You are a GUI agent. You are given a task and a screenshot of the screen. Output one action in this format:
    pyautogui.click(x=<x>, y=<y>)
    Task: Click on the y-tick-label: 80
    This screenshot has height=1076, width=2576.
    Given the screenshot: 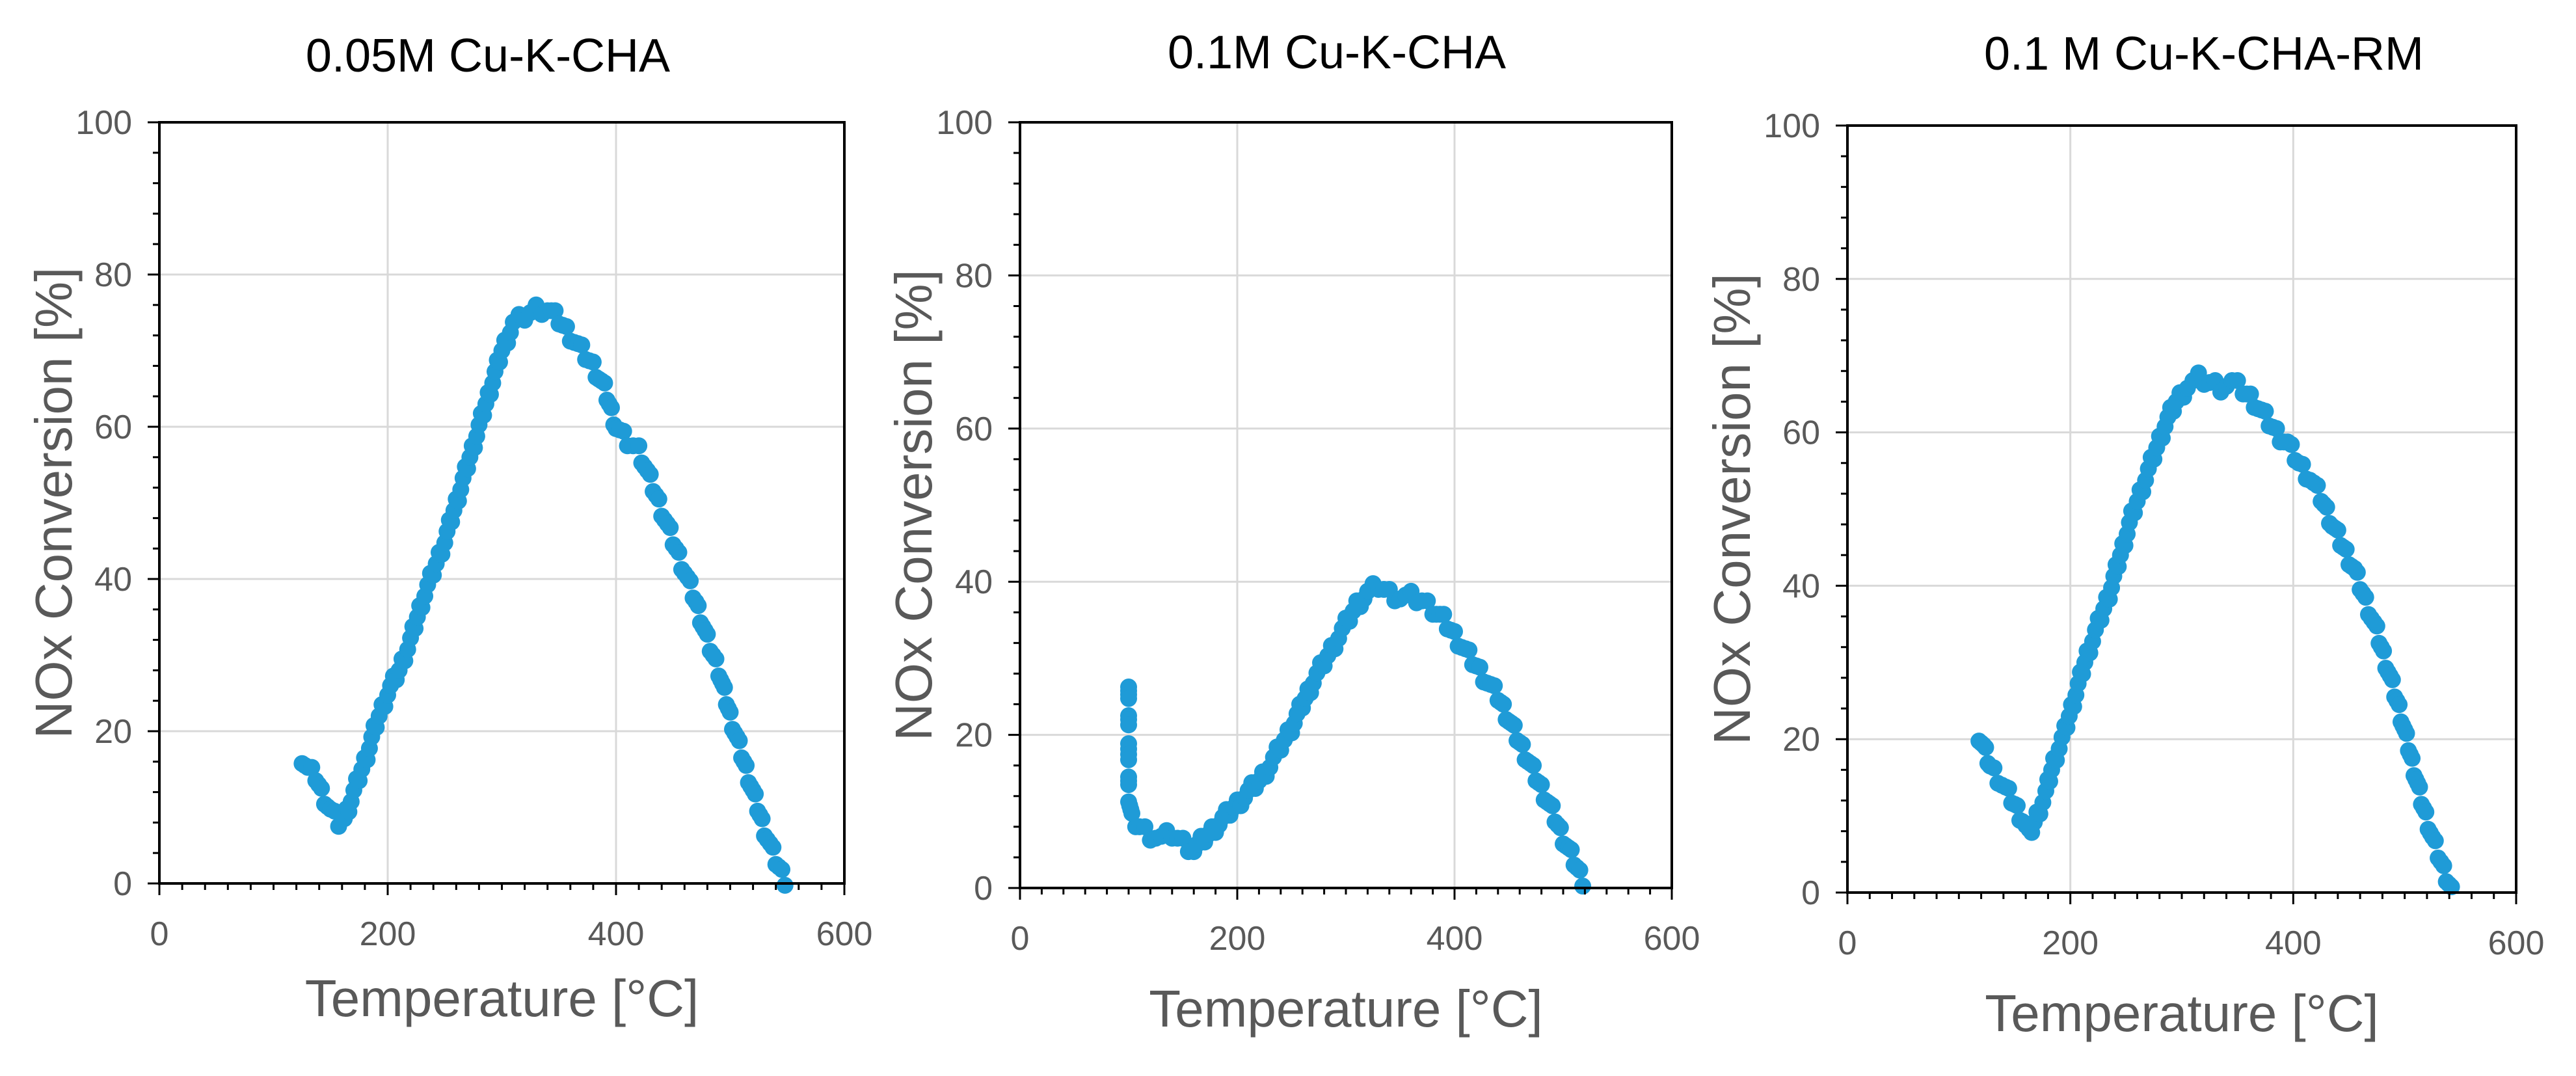 What is the action you would take?
    pyautogui.click(x=1801, y=280)
    